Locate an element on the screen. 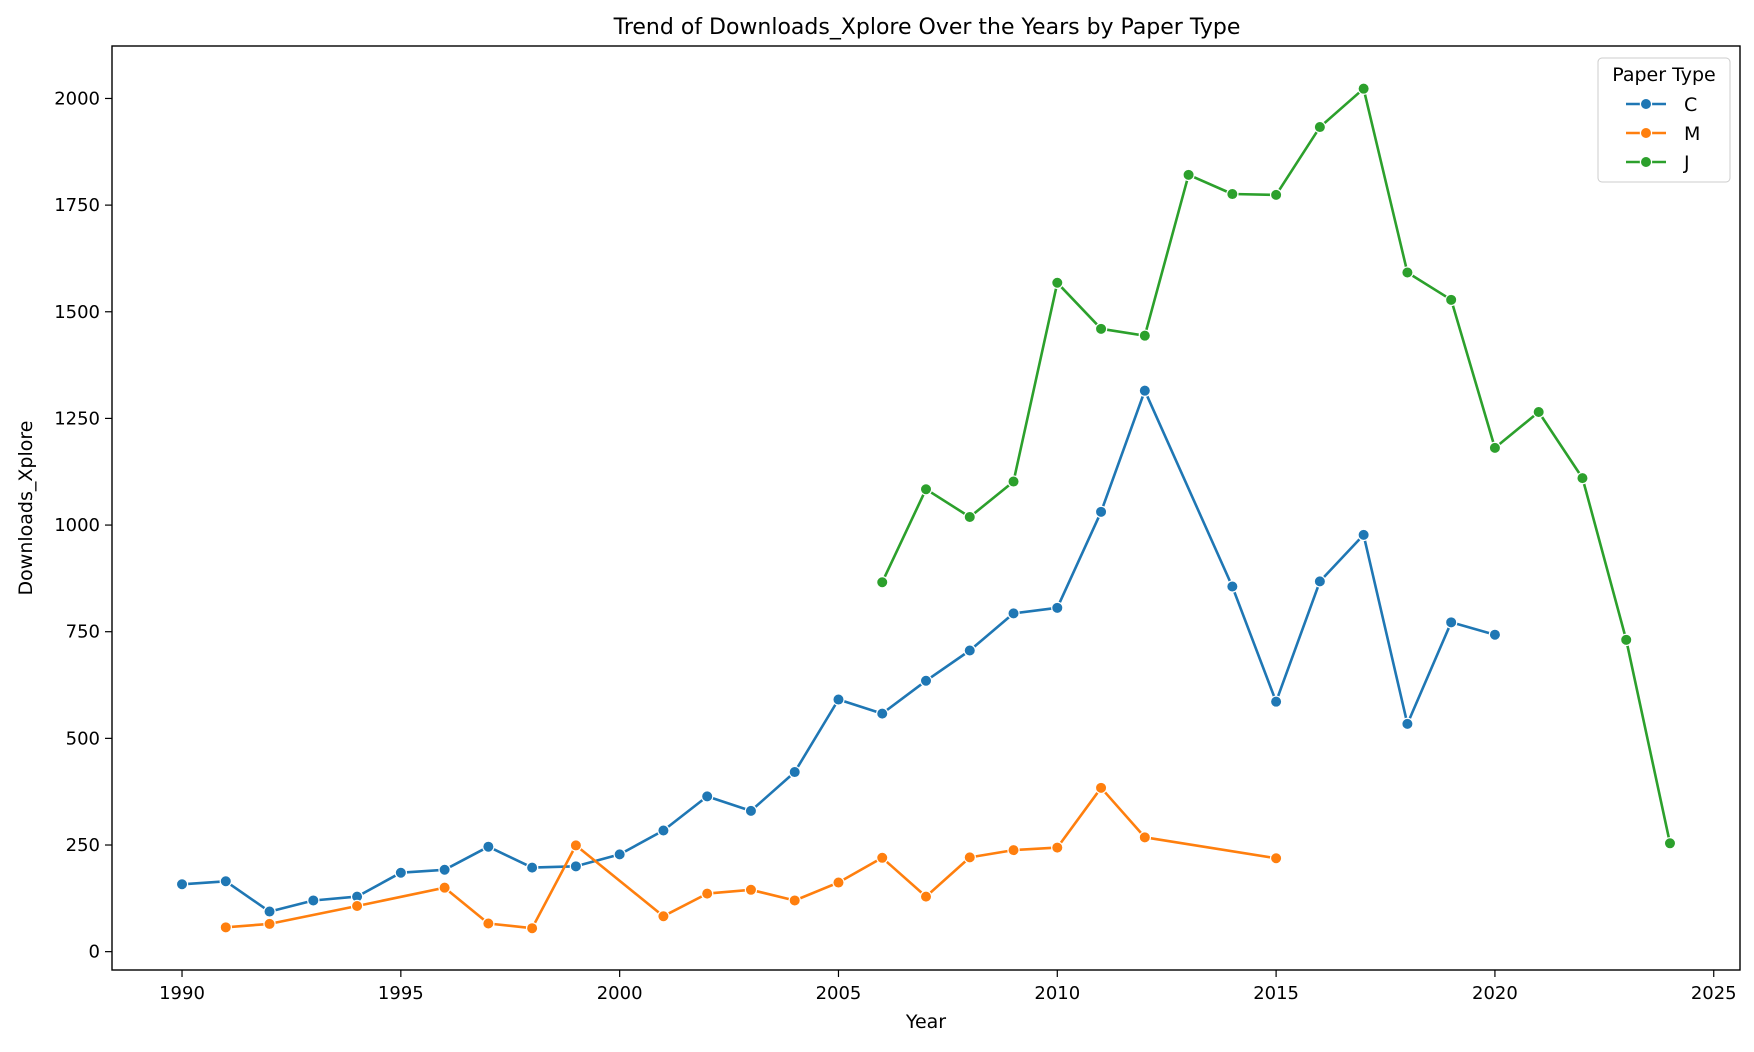  x-axis: 1990 1995 2000 2005 2010 2015 2020 2025 is located at coordinates (948, 987).